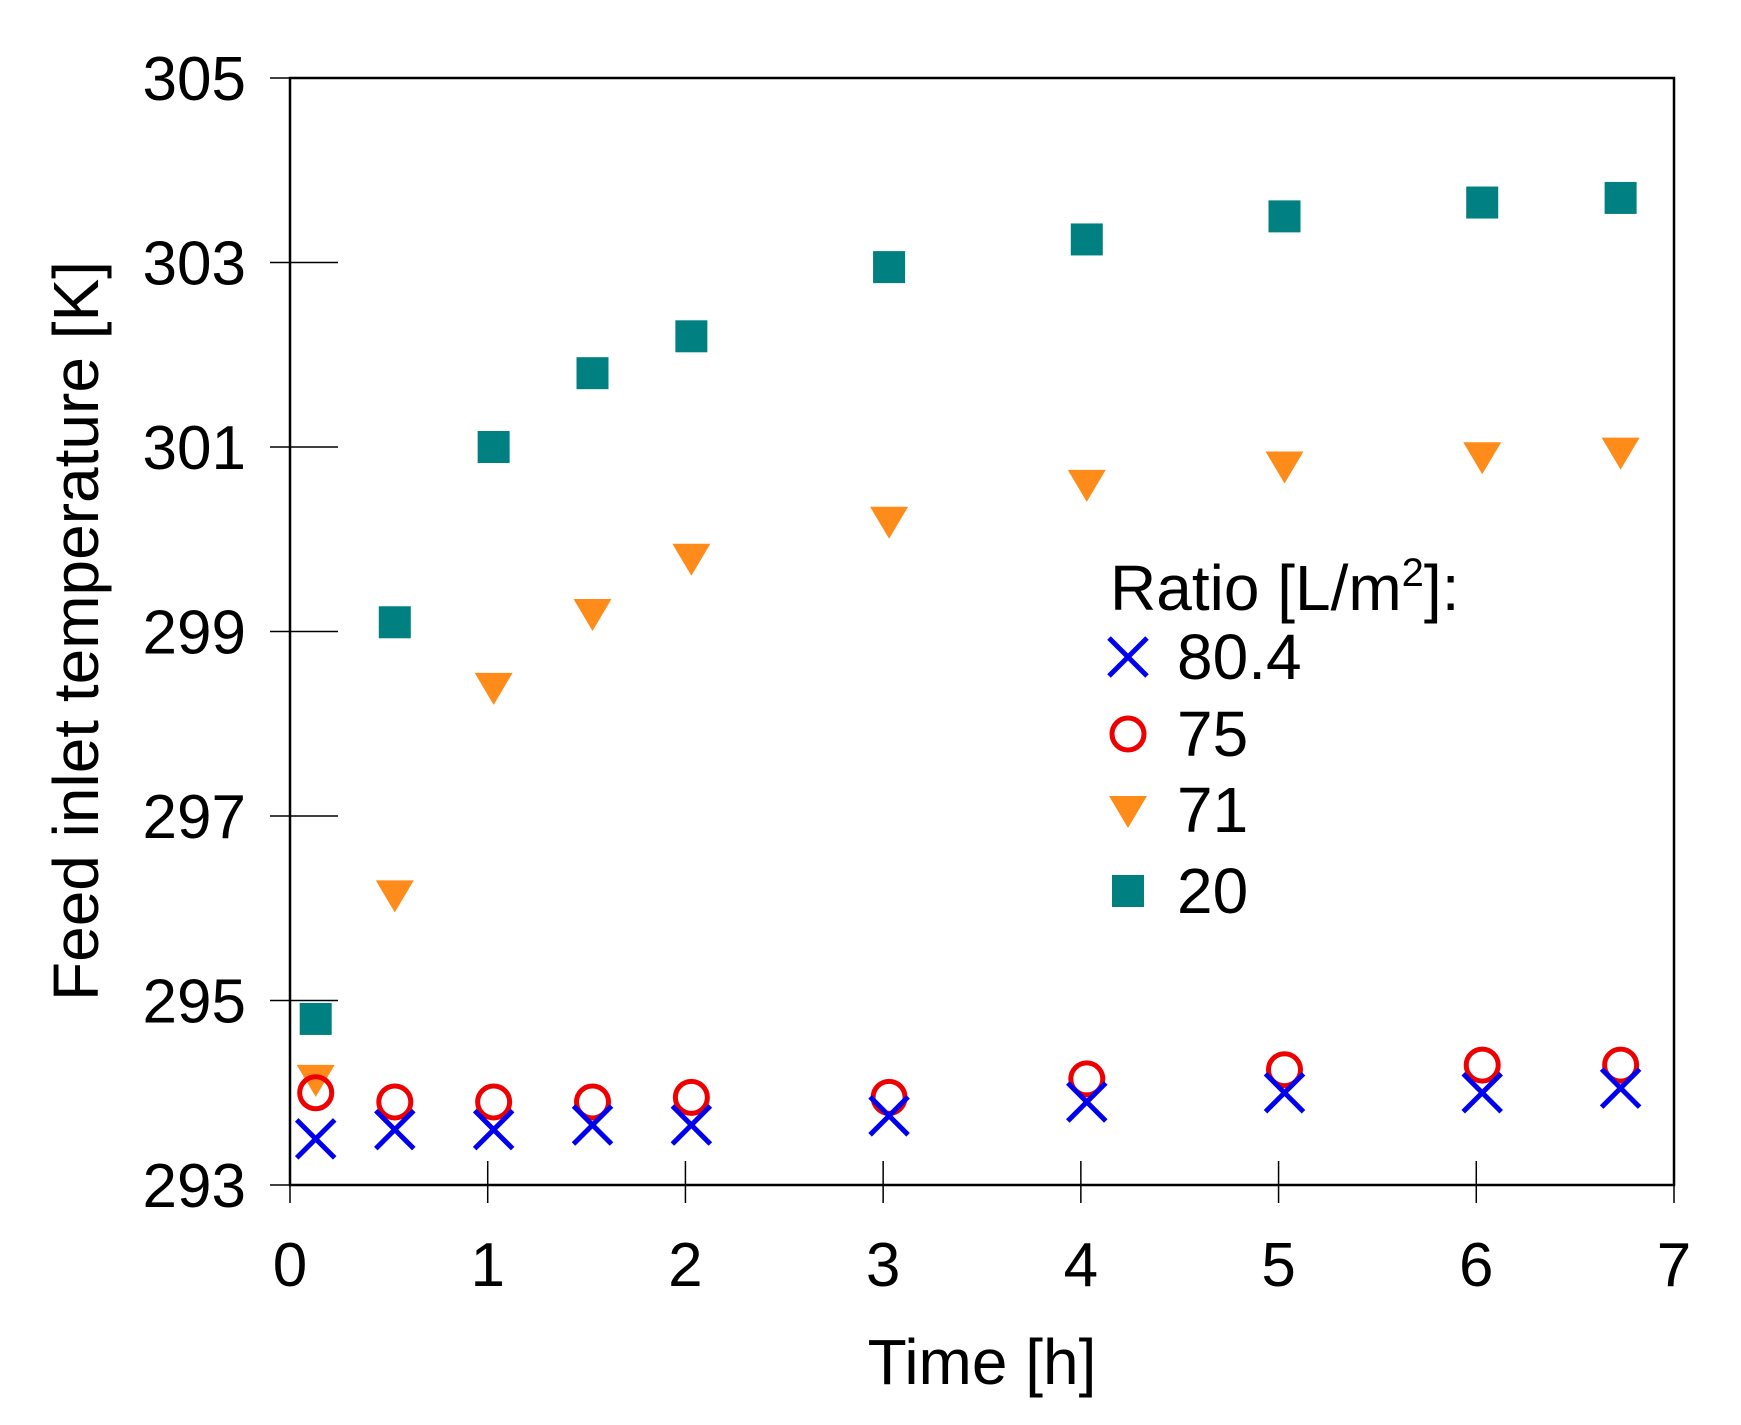  What do you see at coordinates (194, 79) in the screenshot?
I see `y-tick-label: 305` at bounding box center [194, 79].